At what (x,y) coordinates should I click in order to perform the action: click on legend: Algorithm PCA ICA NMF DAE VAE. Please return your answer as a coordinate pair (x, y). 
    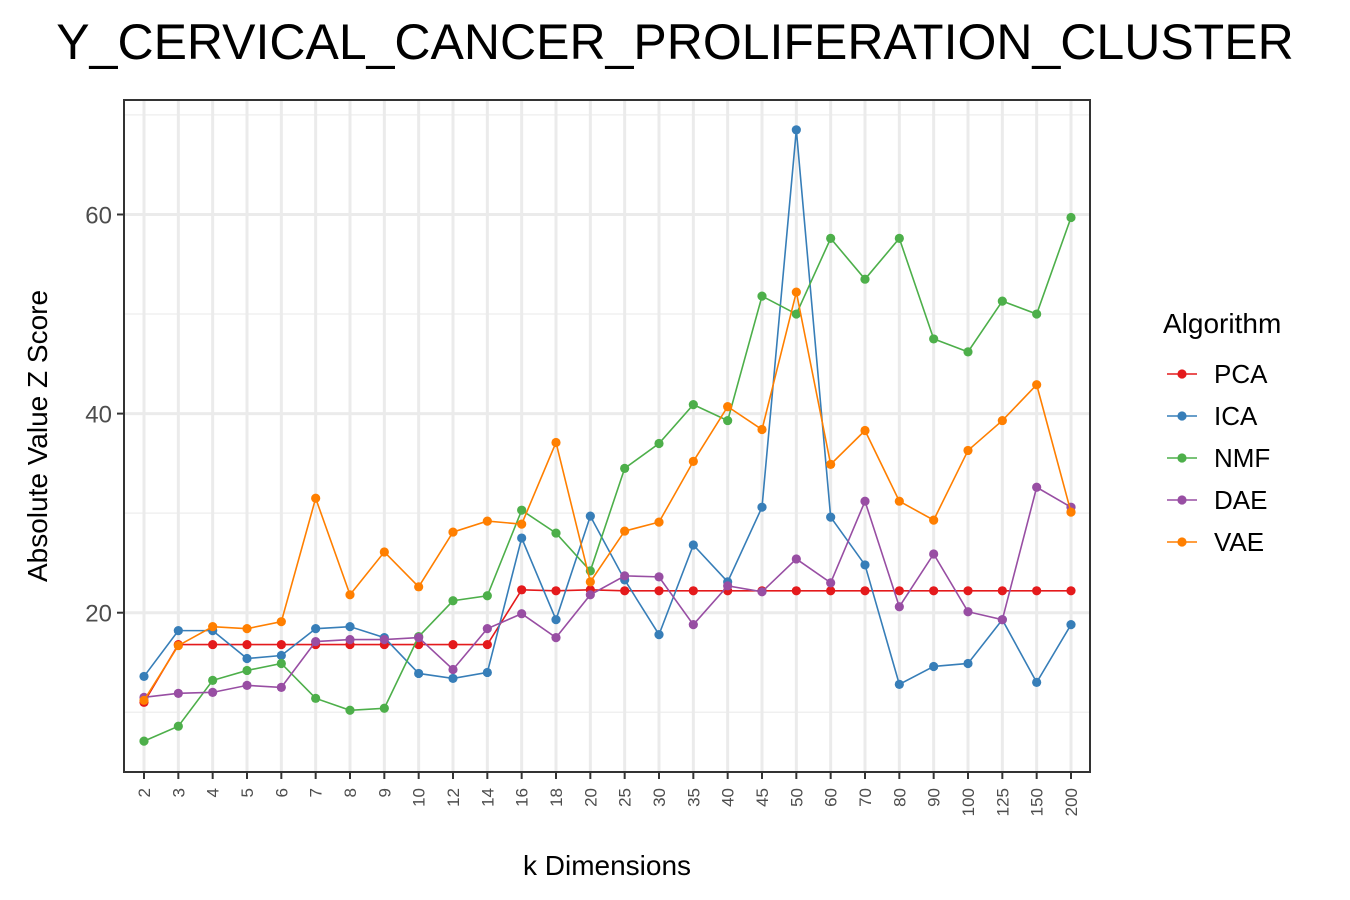
    Looking at the image, I should click on (1222, 432).